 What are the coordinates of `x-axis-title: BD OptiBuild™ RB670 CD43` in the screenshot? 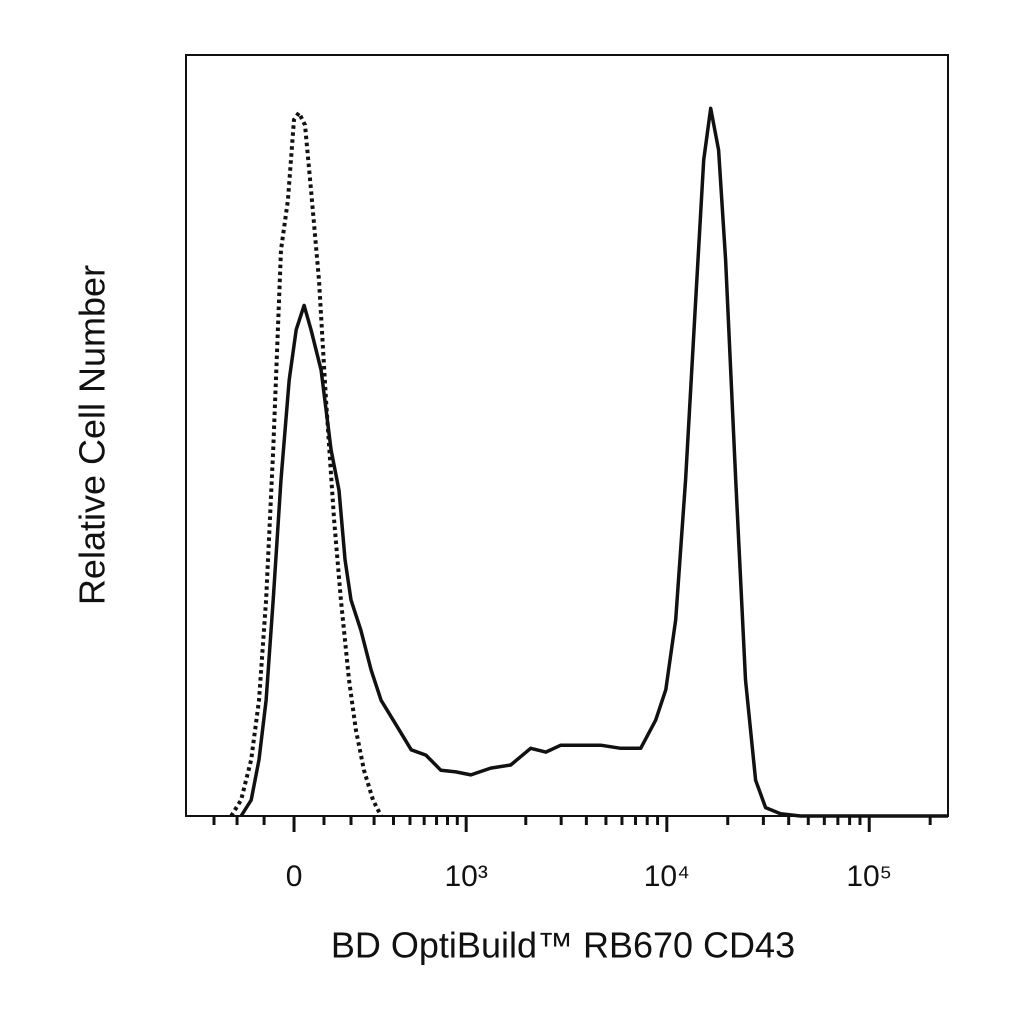 It's located at (563, 945).